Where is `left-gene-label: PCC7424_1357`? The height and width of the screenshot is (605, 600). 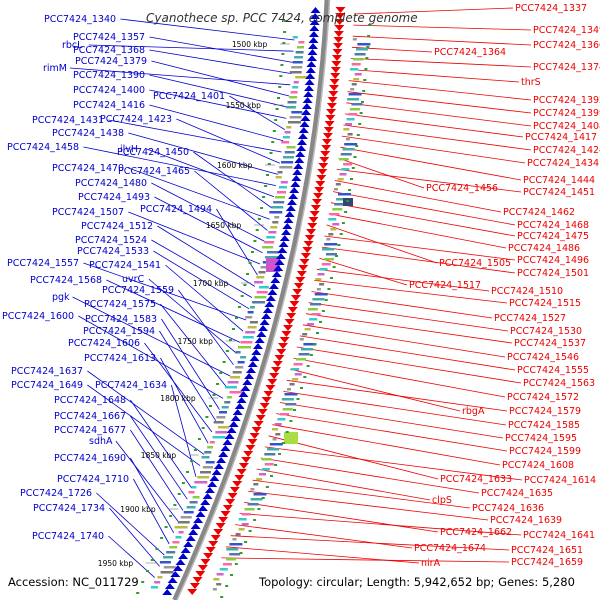 left-gene-label: PCC7424_1357 is located at coordinates (109, 37).